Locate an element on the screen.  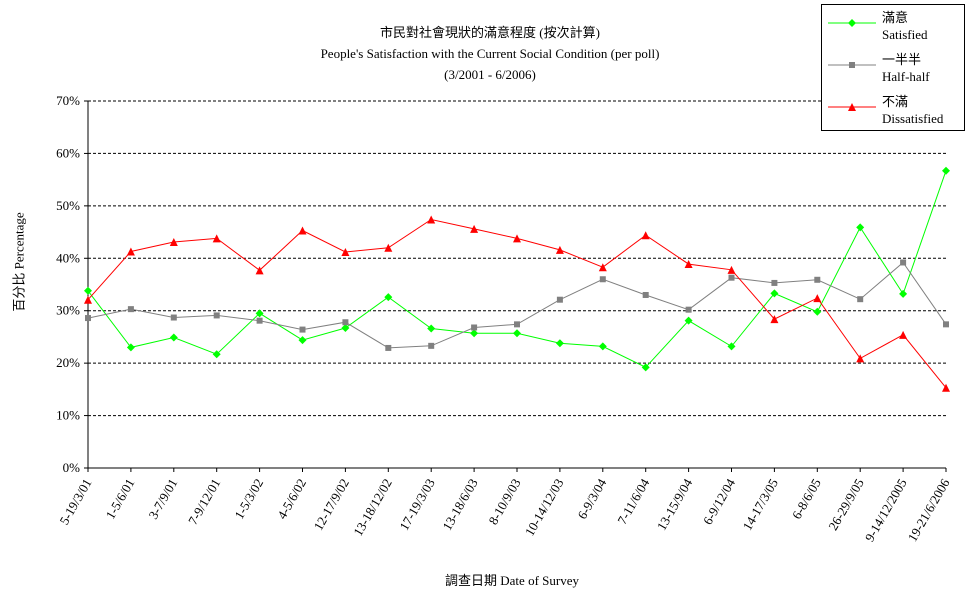
x-tick-label: 13-18/6/03 is located at coordinates (460, 504).